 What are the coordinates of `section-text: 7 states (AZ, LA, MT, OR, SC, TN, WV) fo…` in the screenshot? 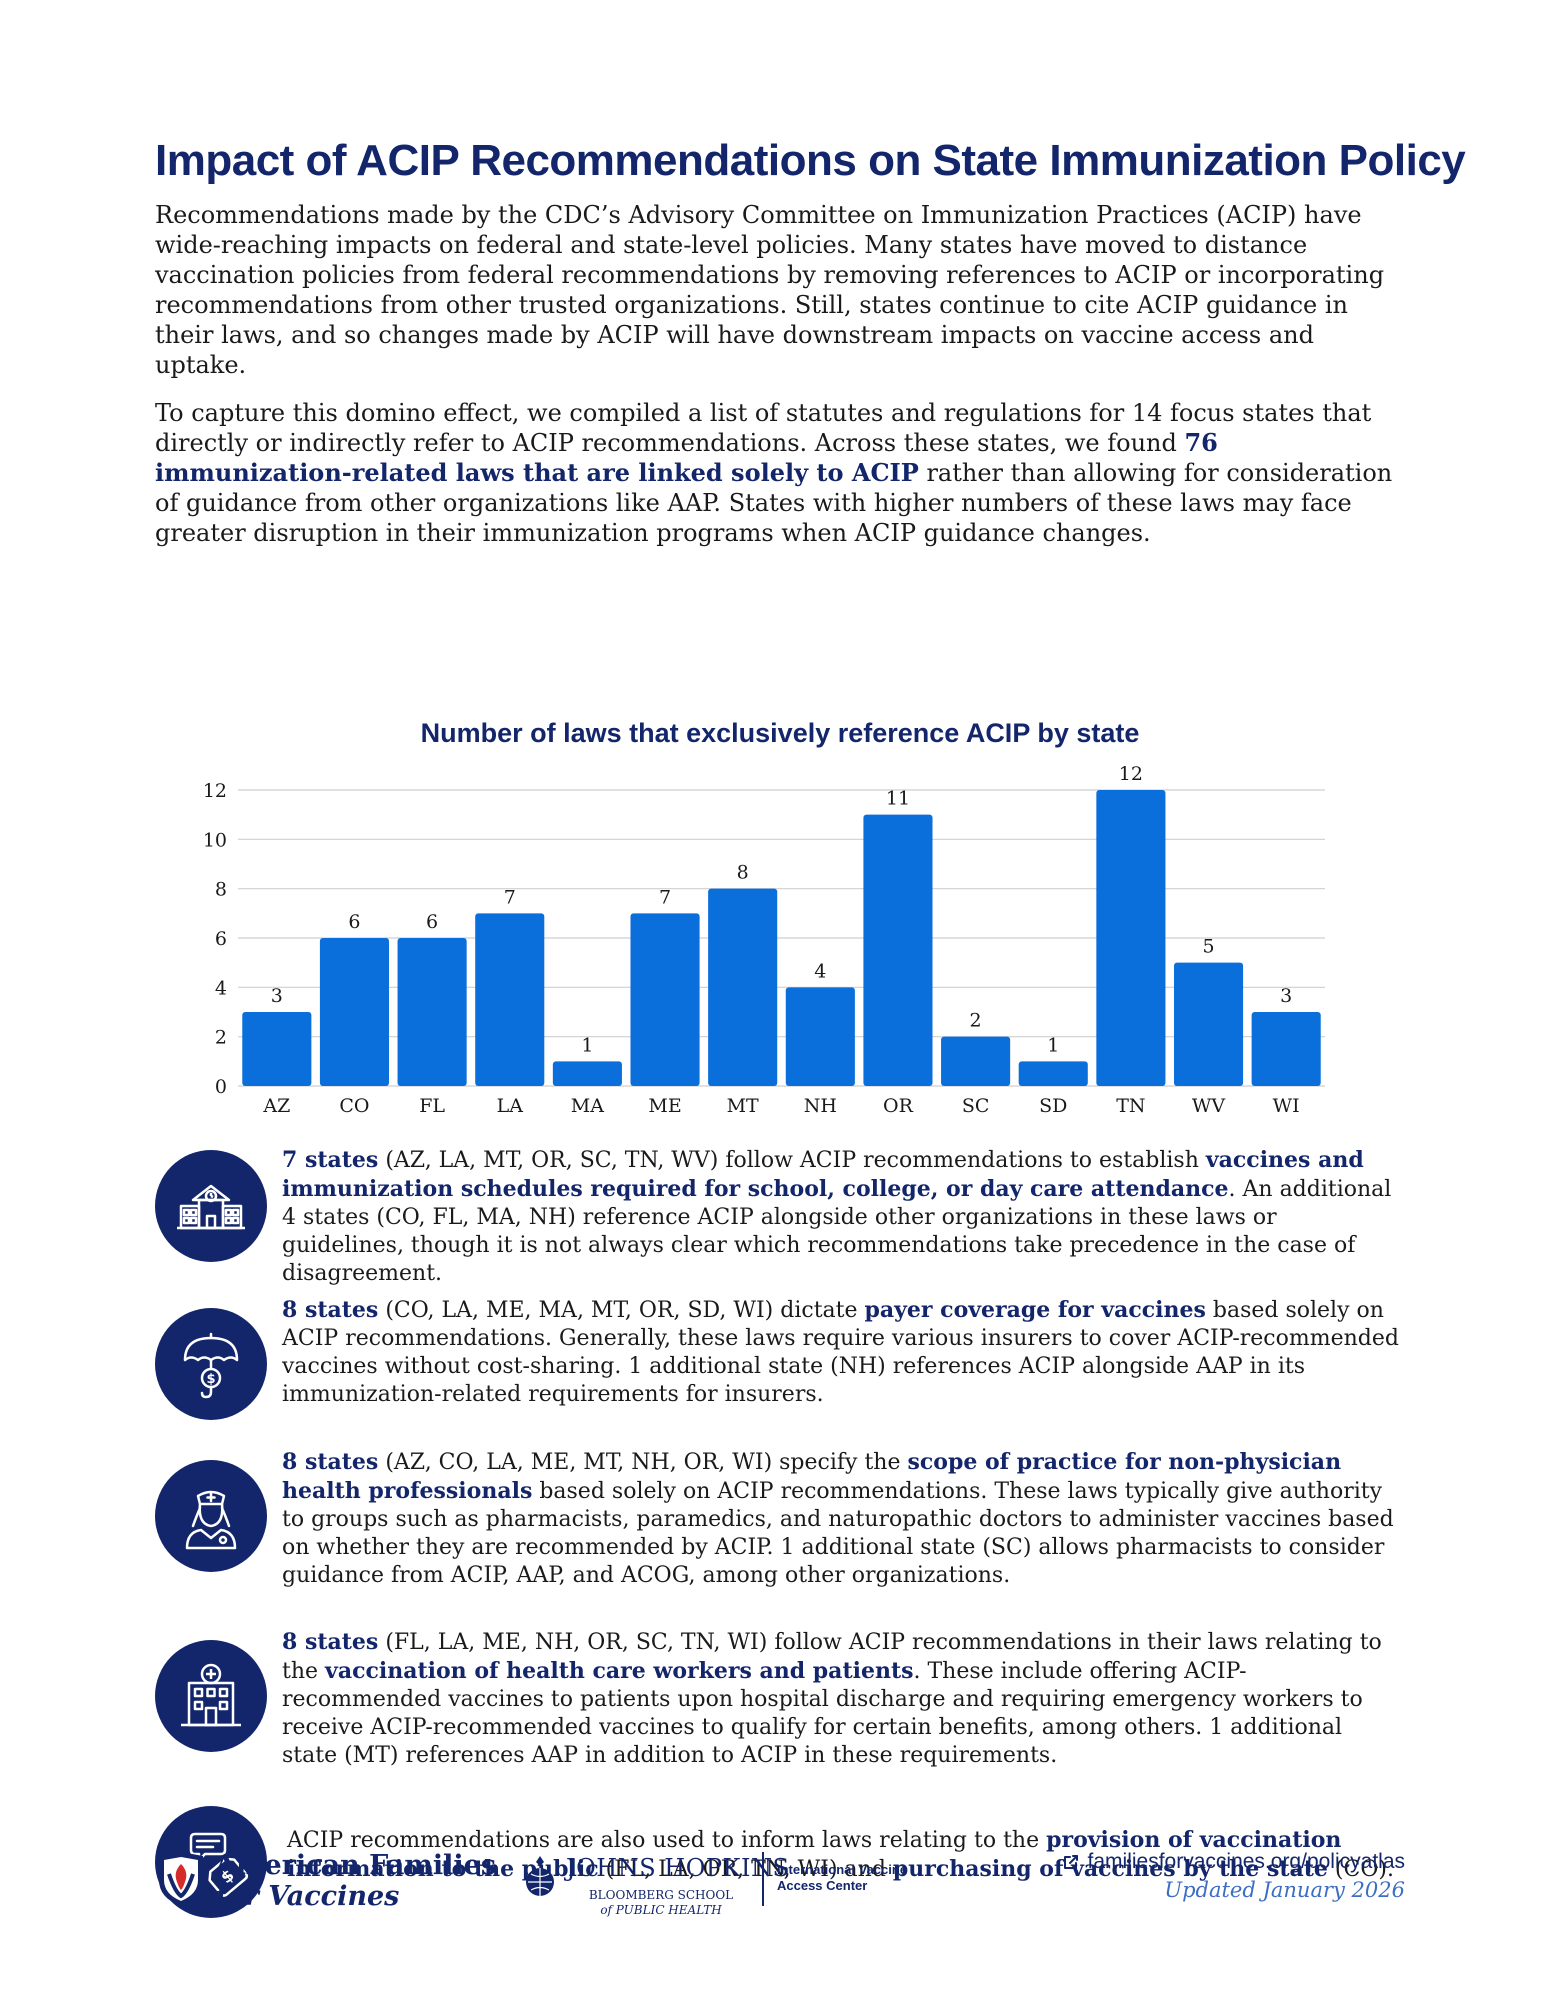 It's located at (837, 1216).